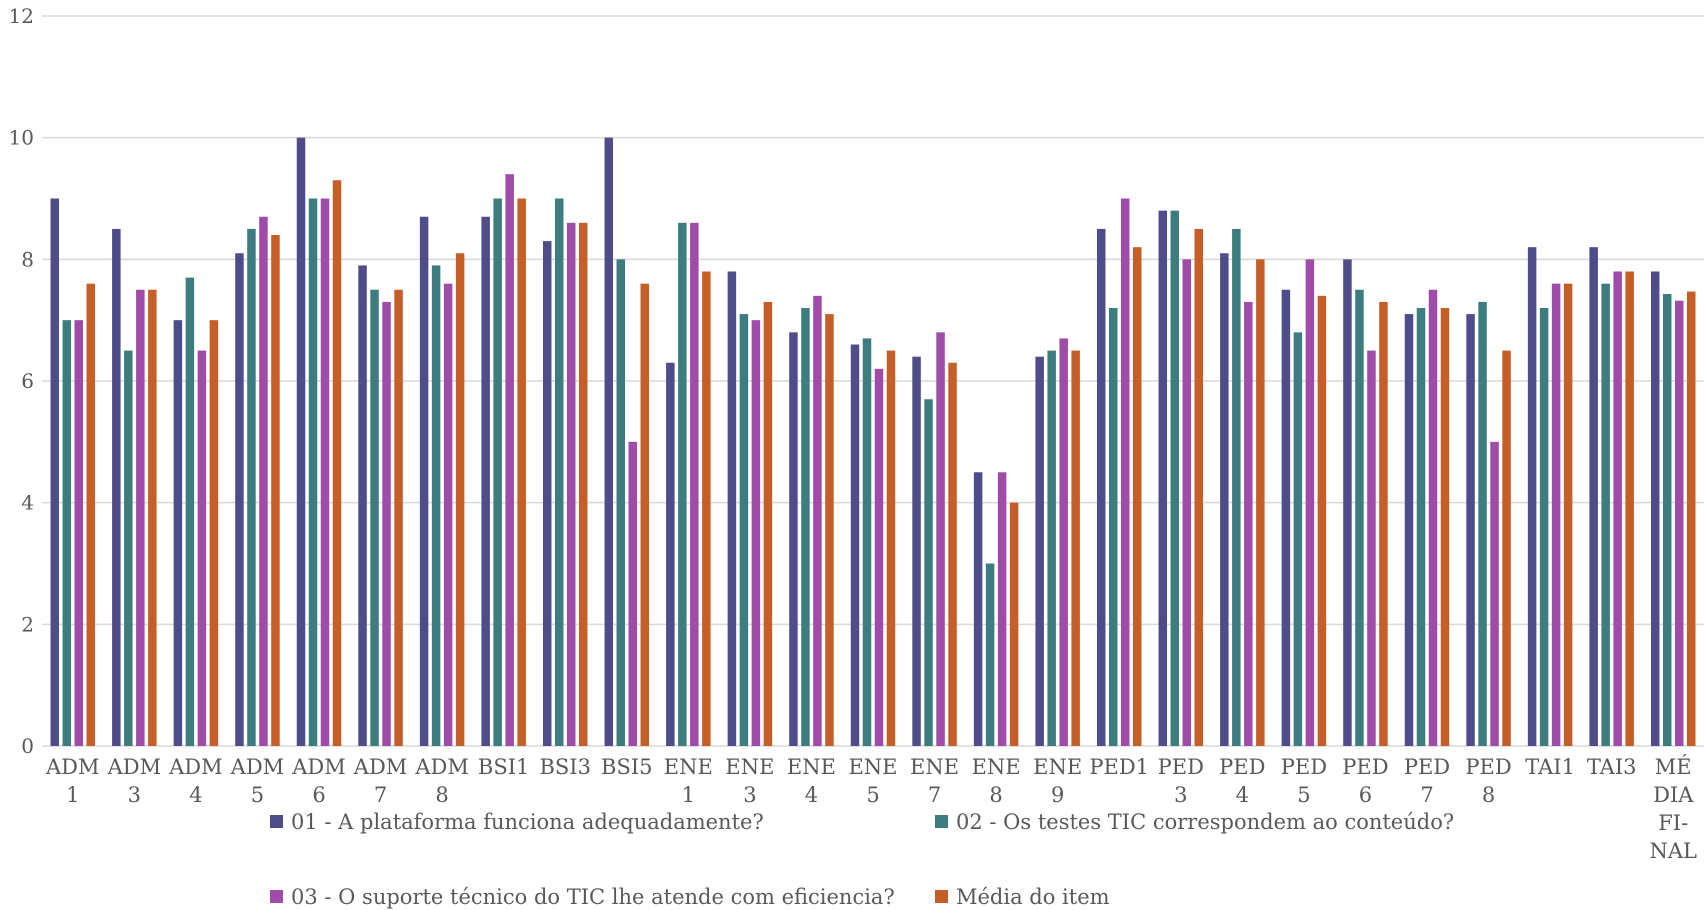 The image size is (1704, 910). What do you see at coordinates (134, 781) in the screenshot?
I see `x-tick-label: ADM 3` at bounding box center [134, 781].